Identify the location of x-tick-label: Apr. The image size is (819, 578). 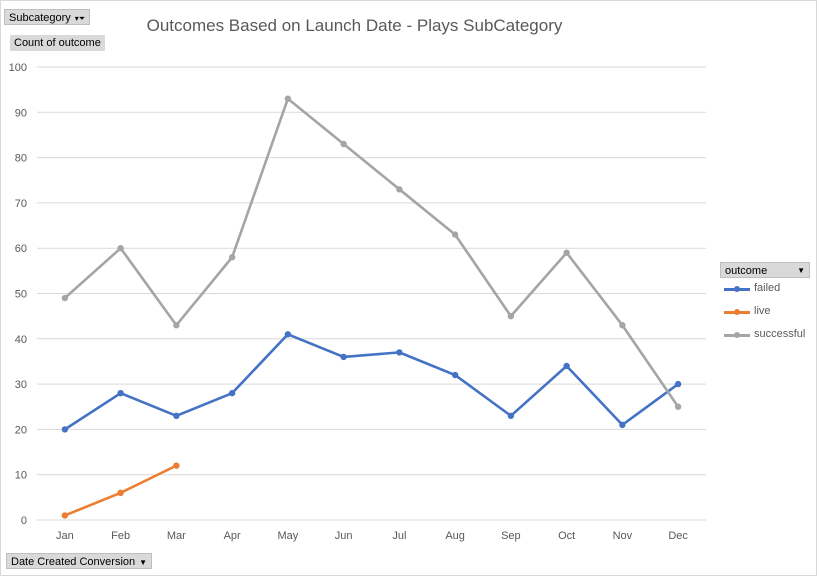
(232, 536).